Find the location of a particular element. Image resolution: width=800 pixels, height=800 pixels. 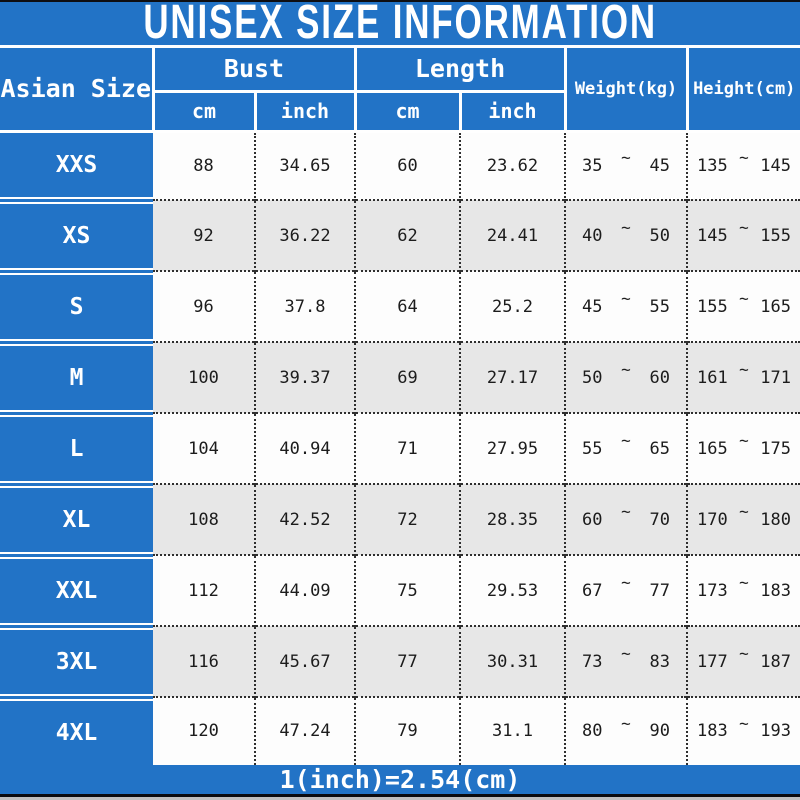

height-min: 177 is located at coordinates (712, 661).